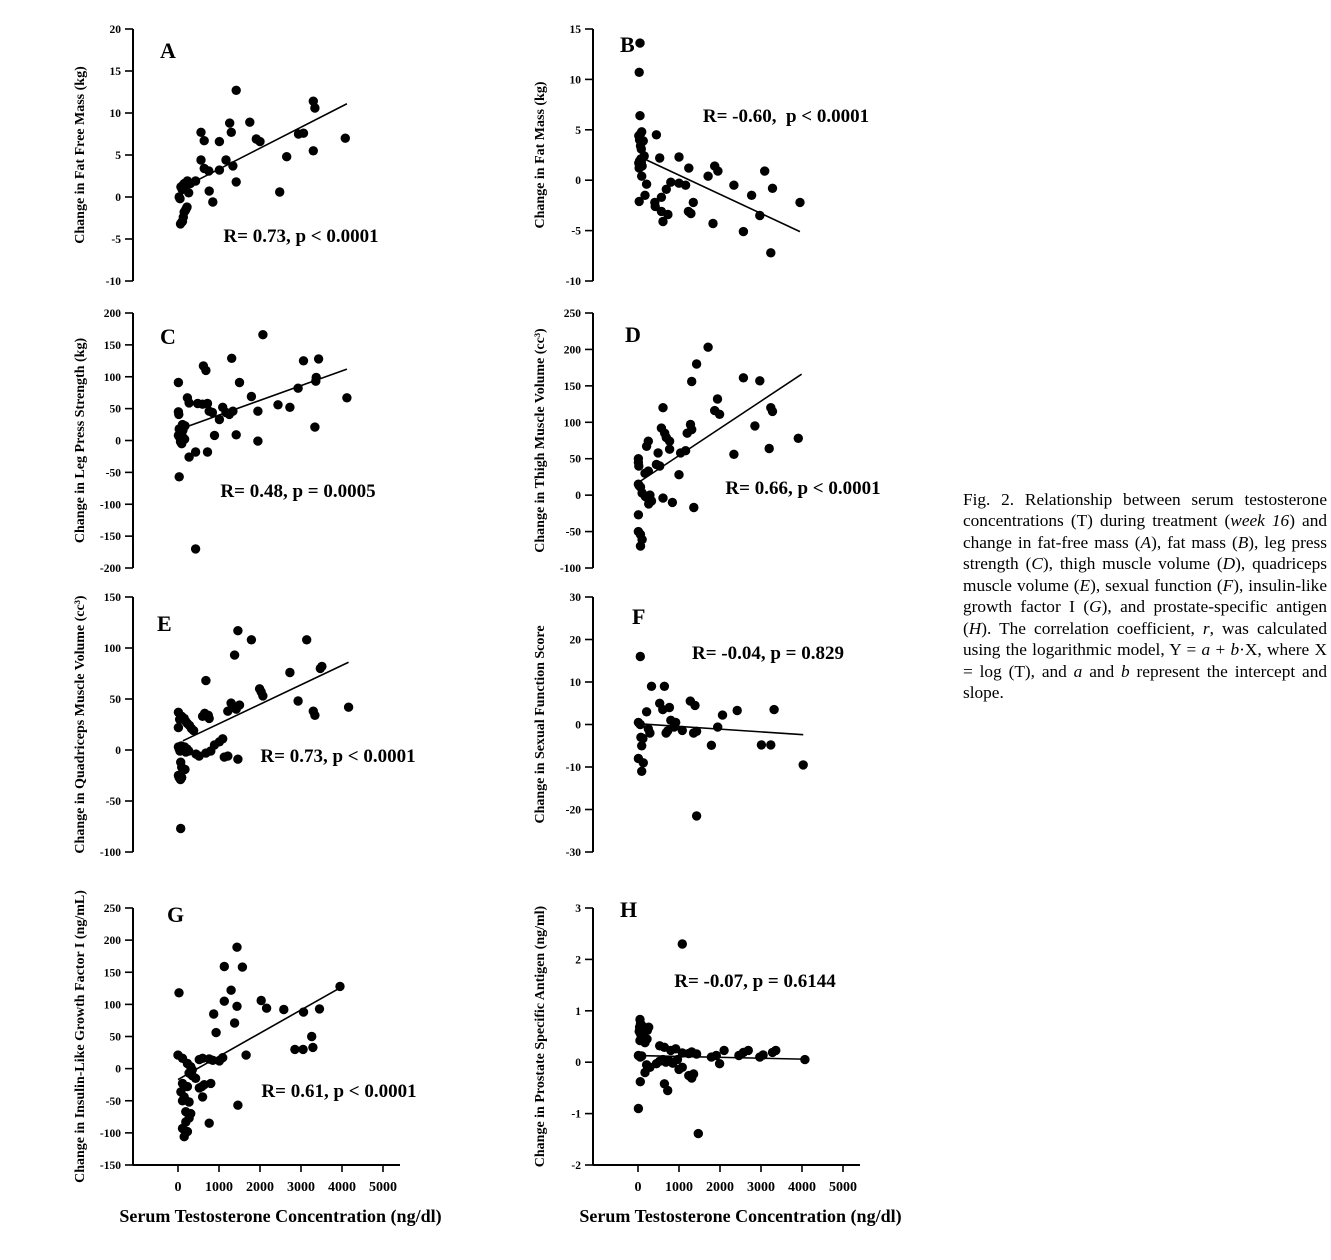 The width and height of the screenshot is (1331, 1260). Describe the element at coordinates (114, 473) in the screenshot. I see `y-tick-label: -50` at that location.